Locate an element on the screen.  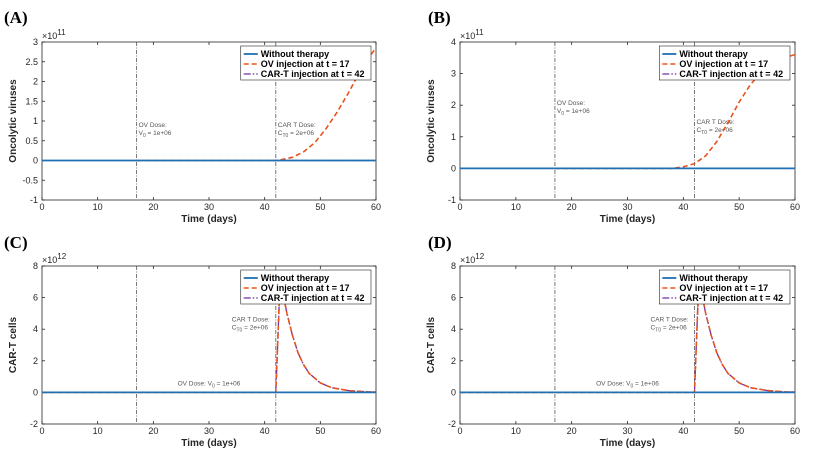
y-tick-label: 1.5 is located at coordinates (31, 101).